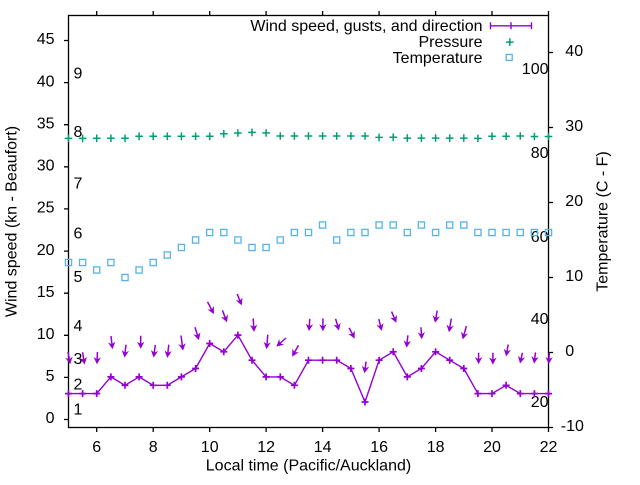  Describe the element at coordinates (323, 447) in the screenshot. I see `svg-text: 14` at that location.